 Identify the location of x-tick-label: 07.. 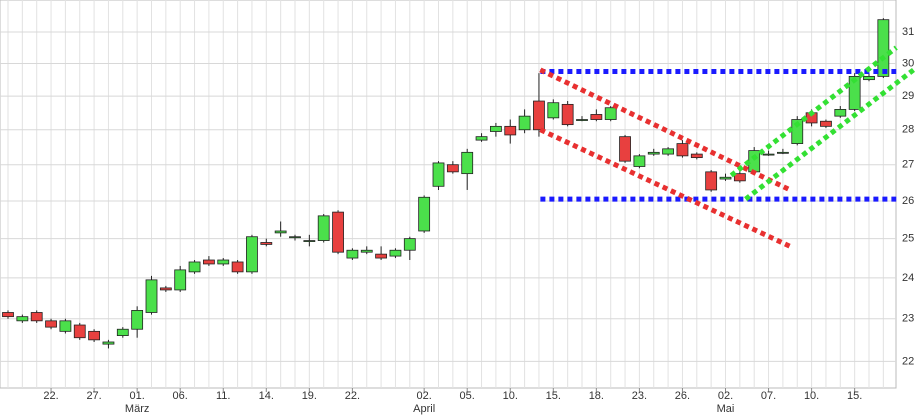
(768, 396).